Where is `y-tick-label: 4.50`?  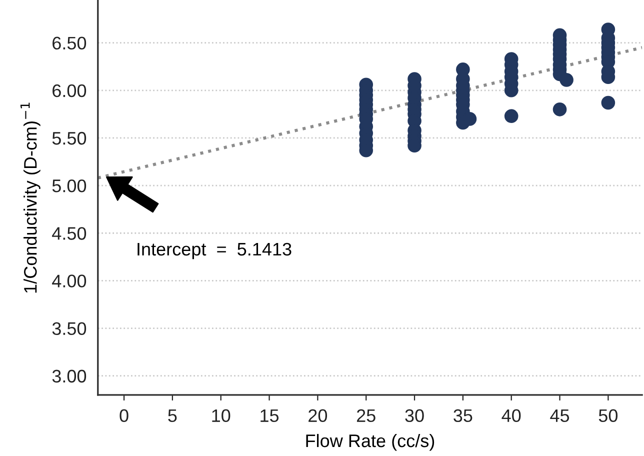 y-tick-label: 4.50 is located at coordinates (69, 233).